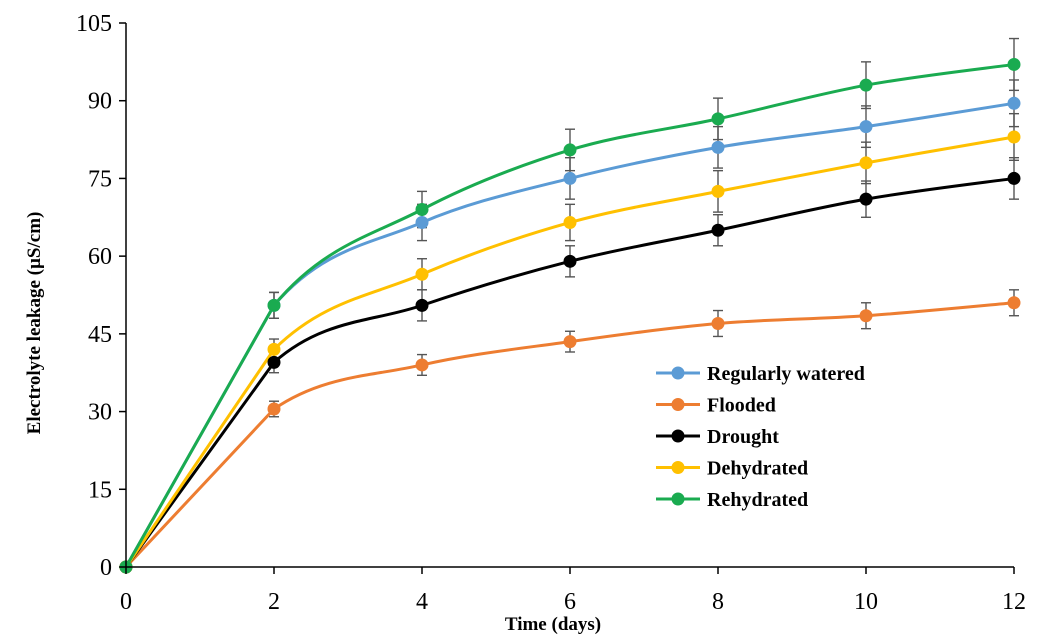  What do you see at coordinates (274, 602) in the screenshot?
I see `x-tick-label: 2` at bounding box center [274, 602].